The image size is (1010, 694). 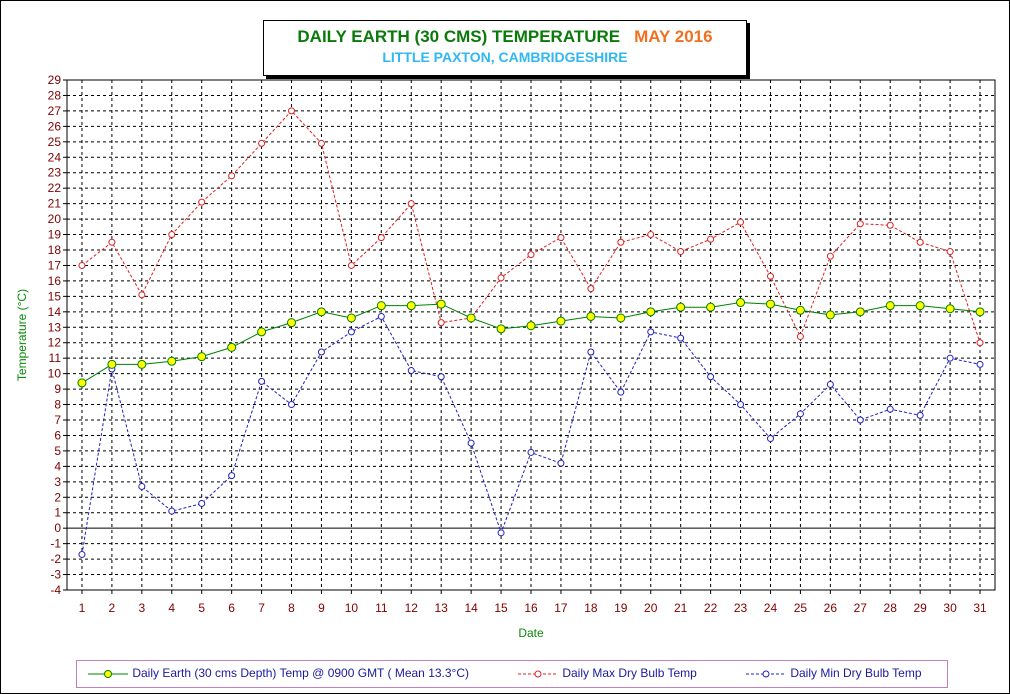 I want to click on x-tick-label: 2, so click(x=112, y=608).